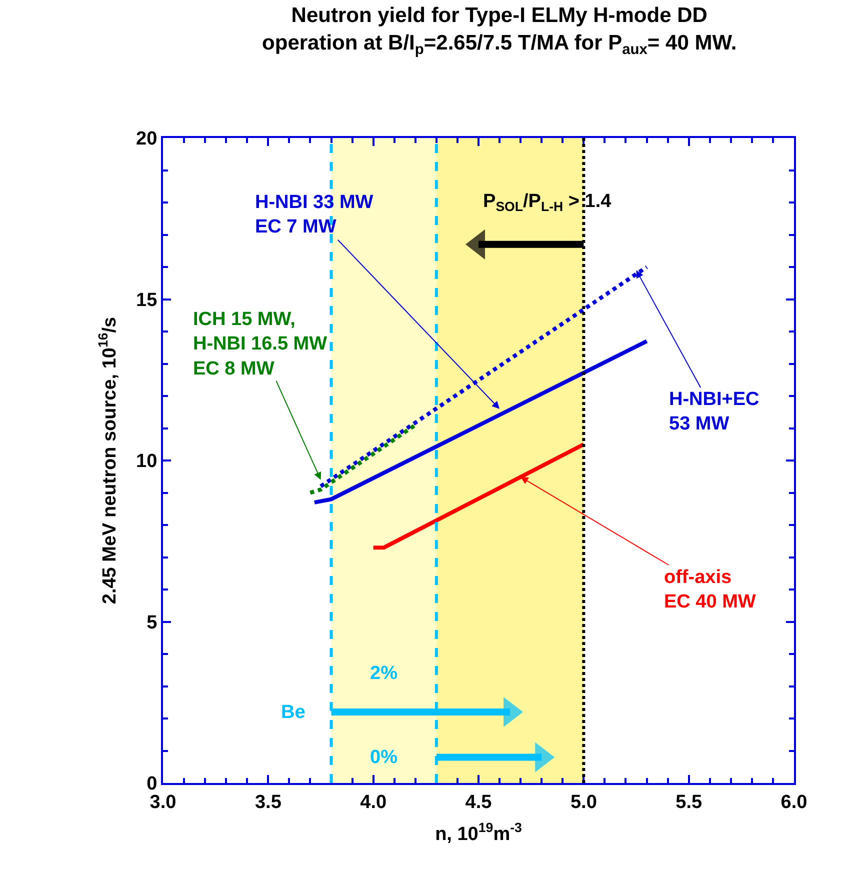 Image resolution: width=861 pixels, height=887 pixels. I want to click on x-tick-label: 5.0, so click(583, 802).